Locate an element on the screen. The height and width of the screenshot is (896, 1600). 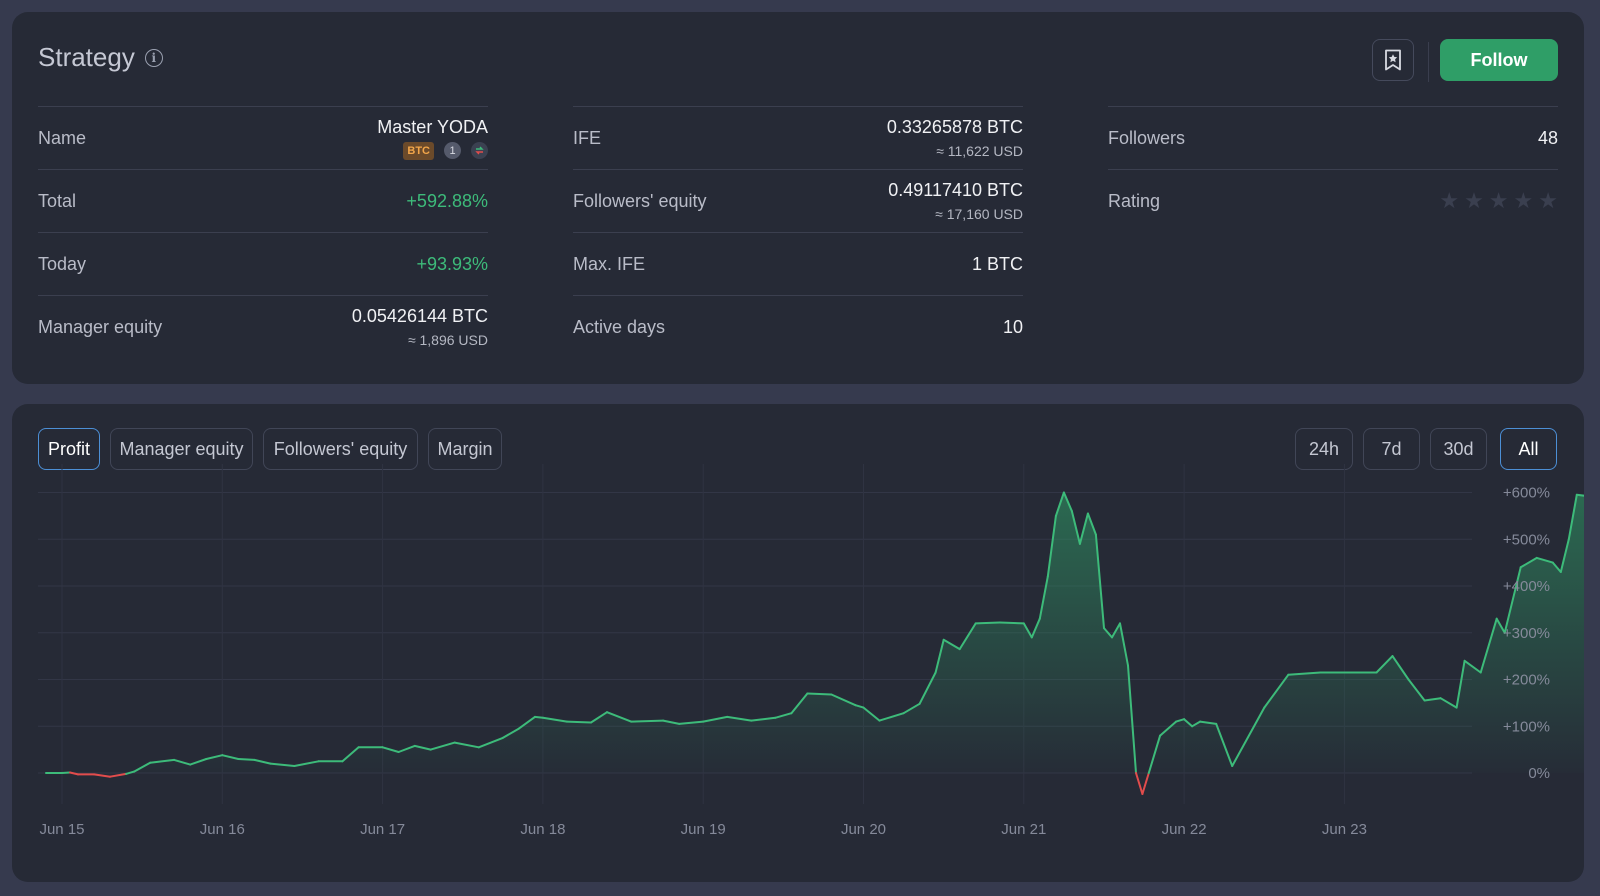
active-days-value: 10 is located at coordinates (1012, 326).